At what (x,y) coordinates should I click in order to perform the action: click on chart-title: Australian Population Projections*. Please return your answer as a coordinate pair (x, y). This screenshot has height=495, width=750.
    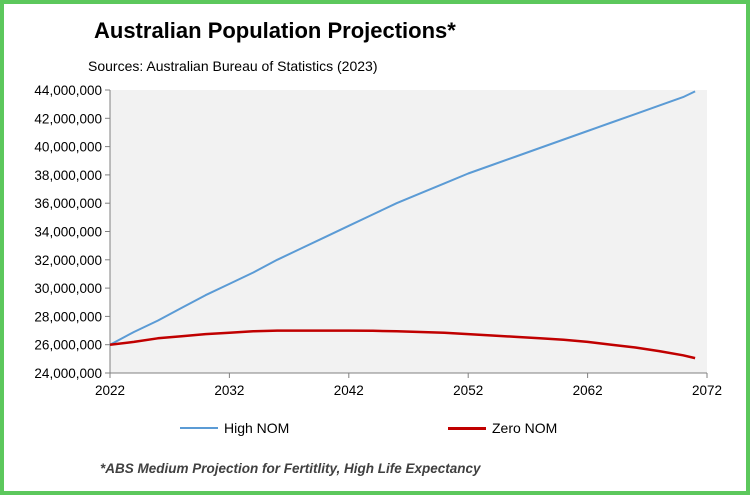
    Looking at the image, I should click on (275, 30).